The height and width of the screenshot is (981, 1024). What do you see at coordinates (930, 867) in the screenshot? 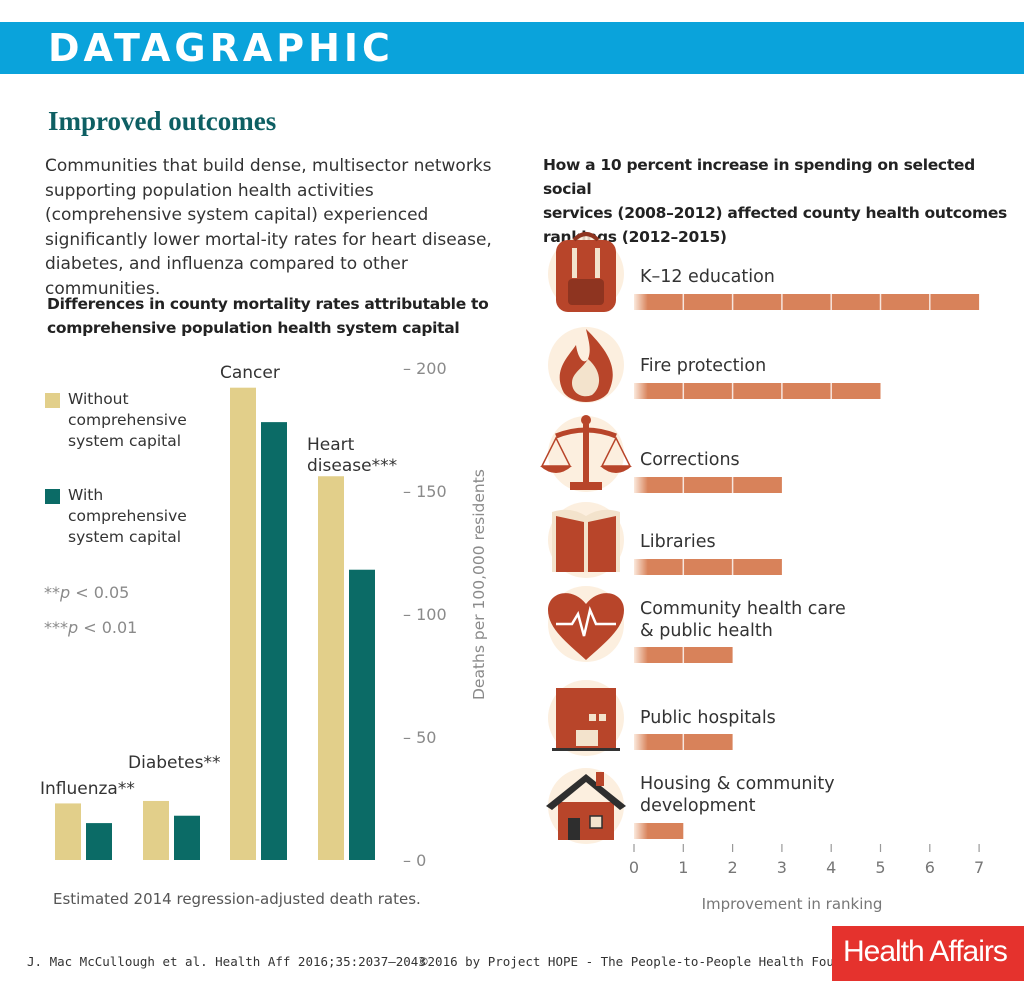
I see `x-tick-label: 6` at bounding box center [930, 867].